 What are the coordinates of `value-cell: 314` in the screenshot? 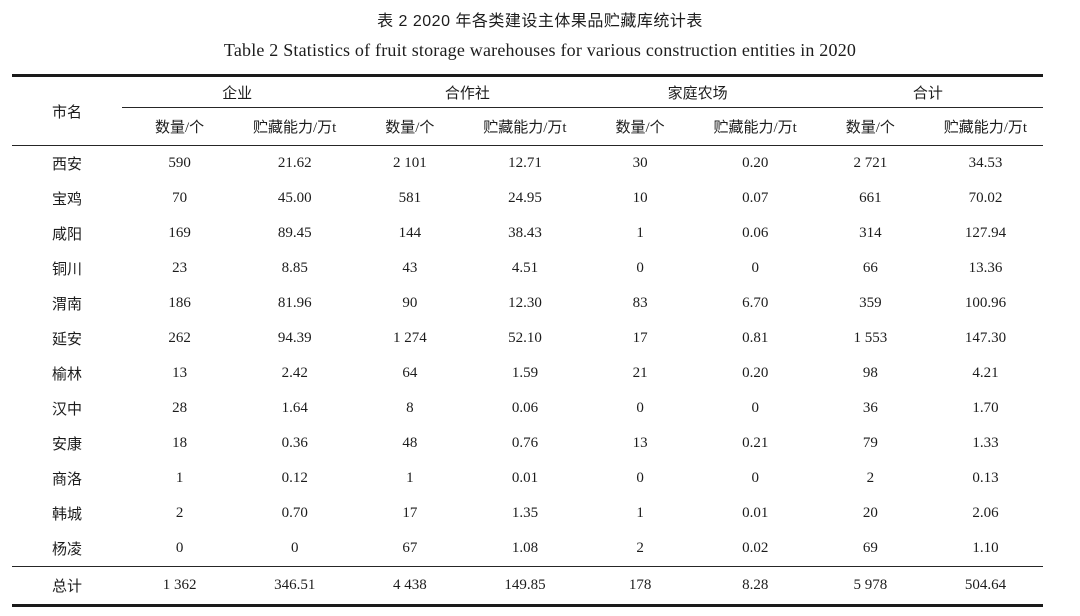 It's located at (870, 233).